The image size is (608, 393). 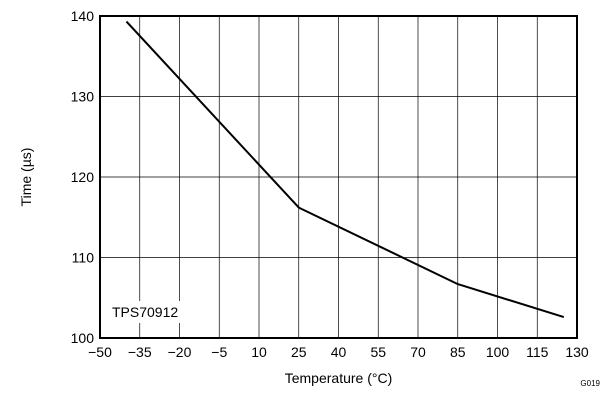 I want to click on y-tick-labels: 100 110 120 130 140, so click(x=83, y=177).